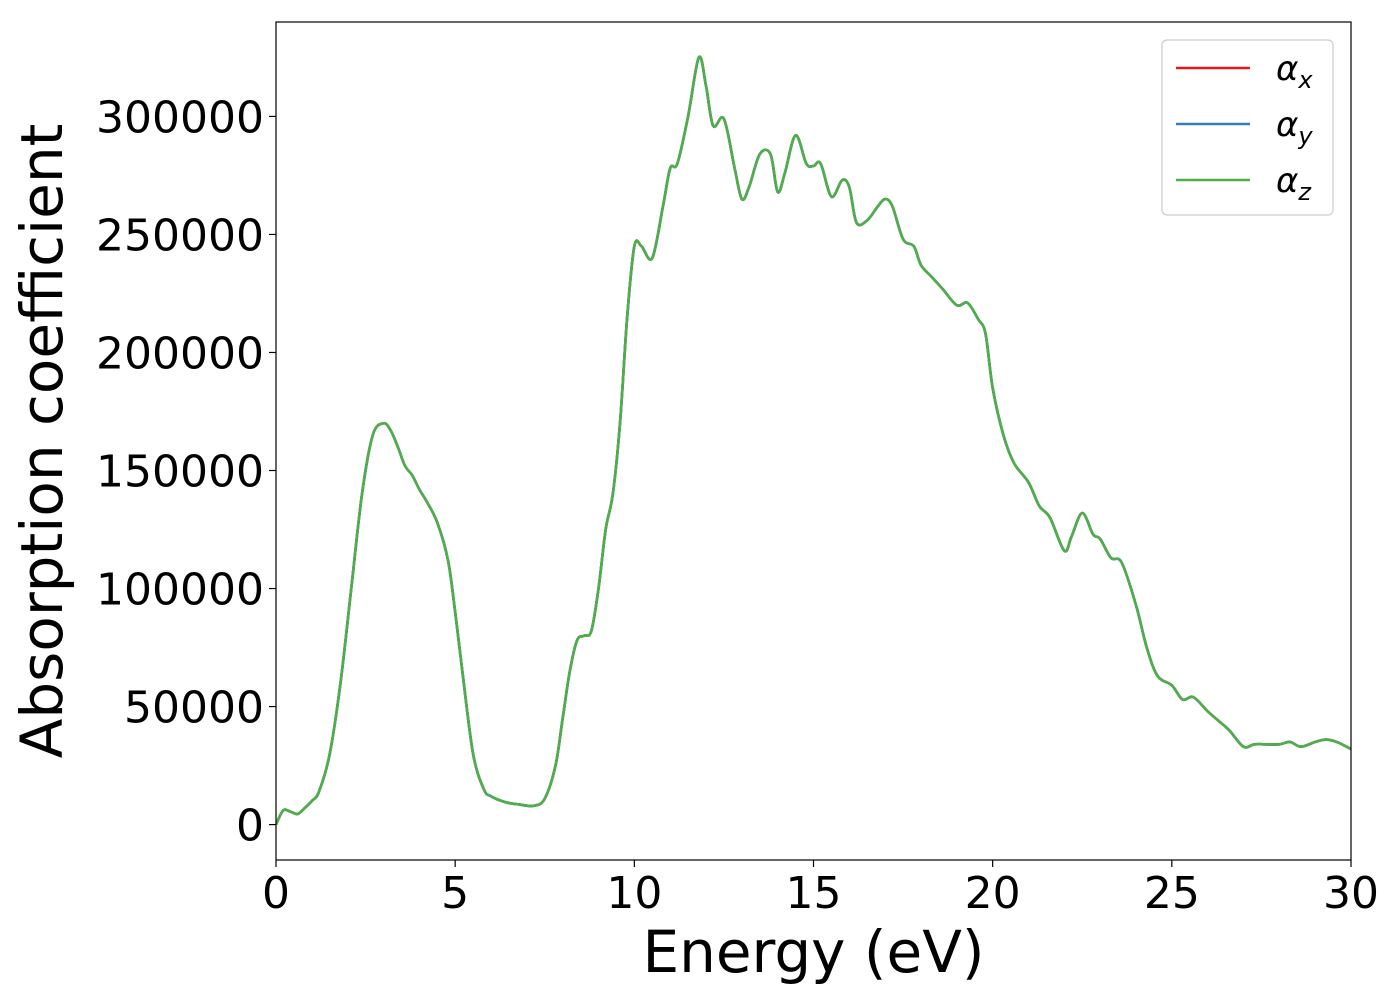 This screenshot has width=1400, height=1000. What do you see at coordinates (194, 708) in the screenshot?
I see `y-tick-label: 50000` at bounding box center [194, 708].